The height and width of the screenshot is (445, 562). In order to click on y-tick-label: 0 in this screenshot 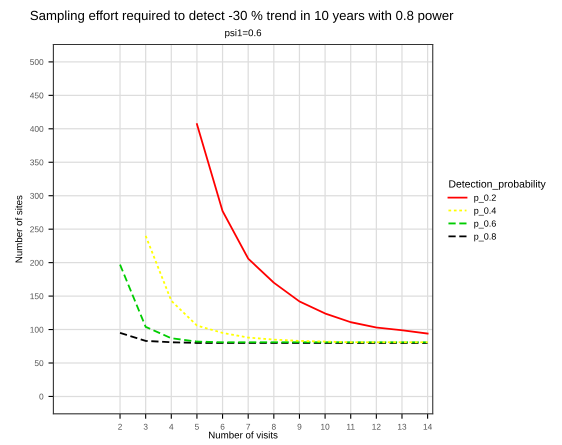, I will do `click(41, 397)`.